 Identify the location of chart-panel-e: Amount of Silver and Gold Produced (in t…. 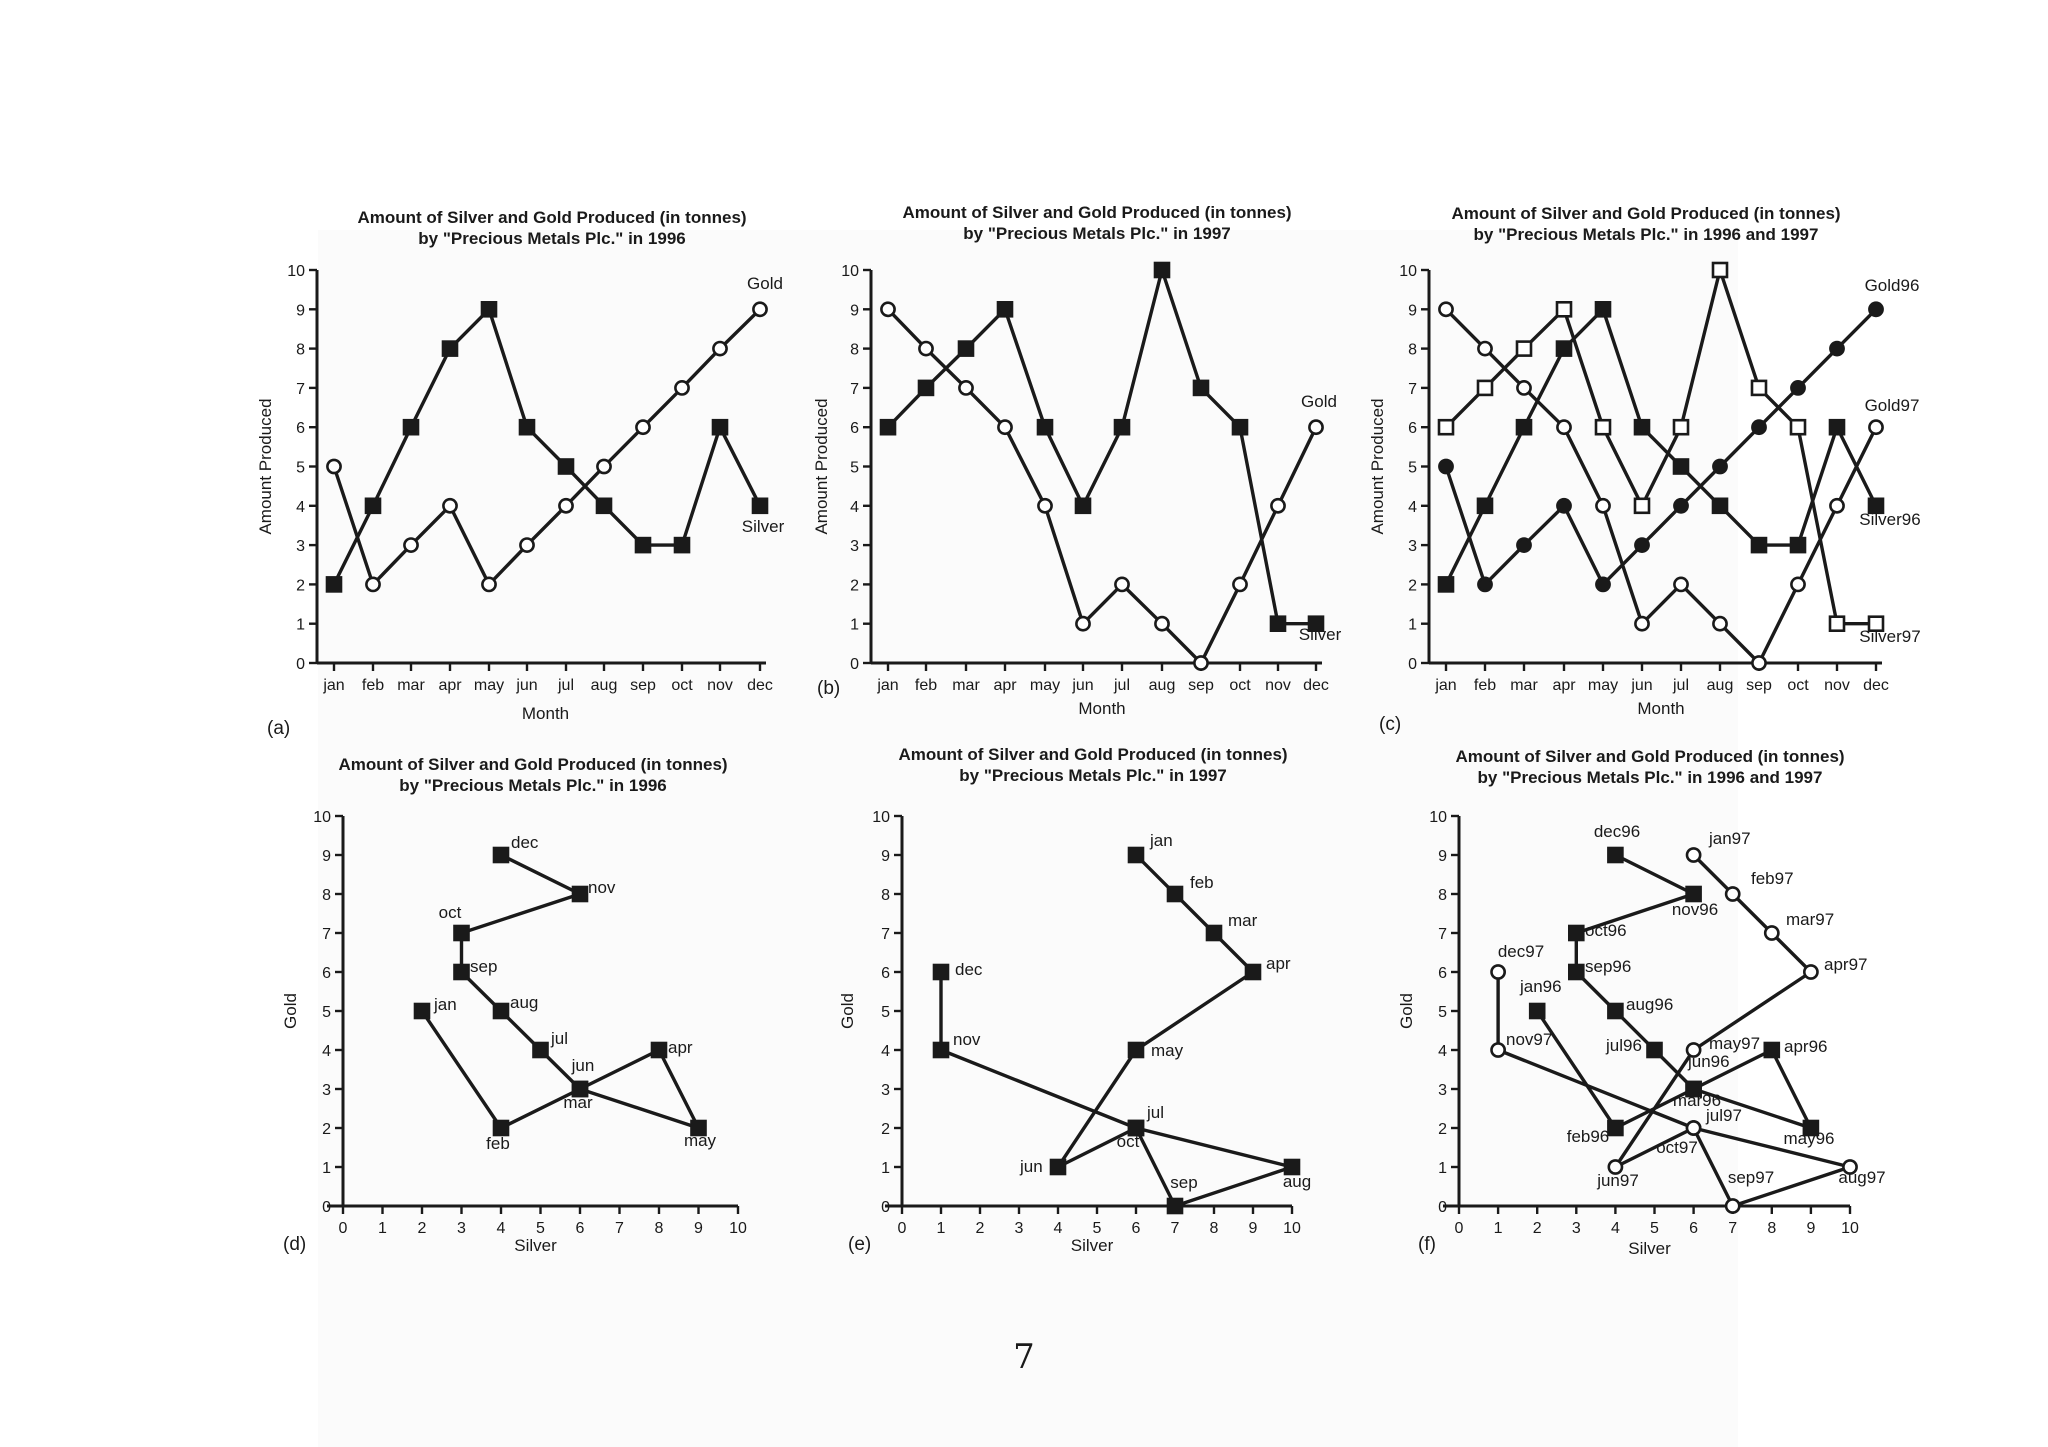
(1074, 1000).